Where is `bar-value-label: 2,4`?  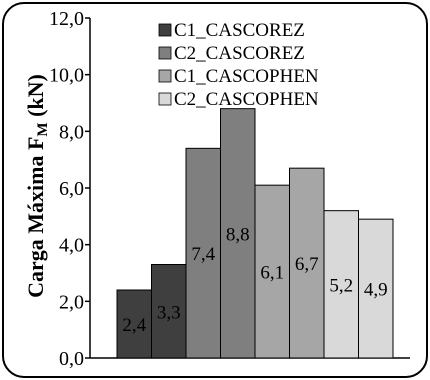
bar-value-label: 2,4 is located at coordinates (134, 325).